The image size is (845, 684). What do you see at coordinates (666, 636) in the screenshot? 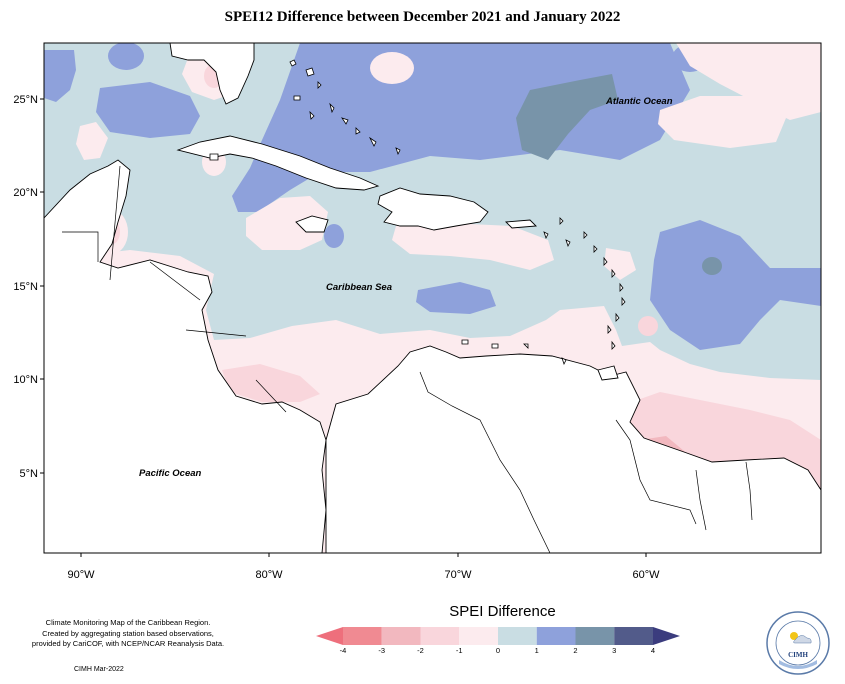
I see `legend-over-arrow` at bounding box center [666, 636].